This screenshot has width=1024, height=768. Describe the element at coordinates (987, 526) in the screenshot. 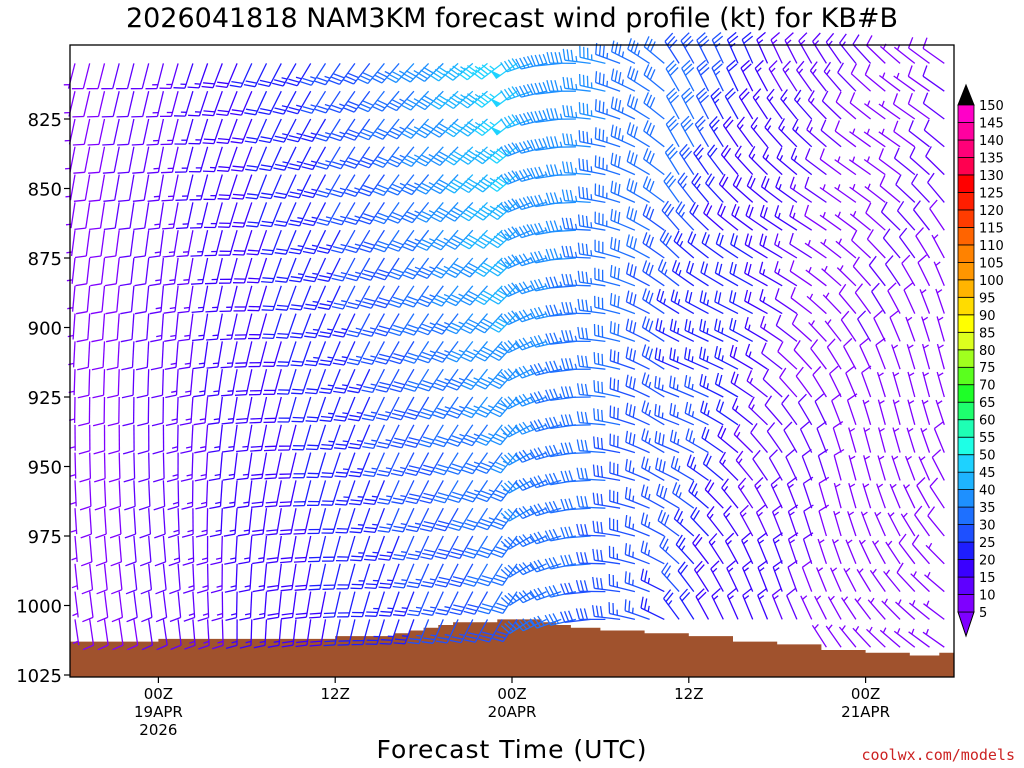

I see `colorbar-label: 30` at that location.